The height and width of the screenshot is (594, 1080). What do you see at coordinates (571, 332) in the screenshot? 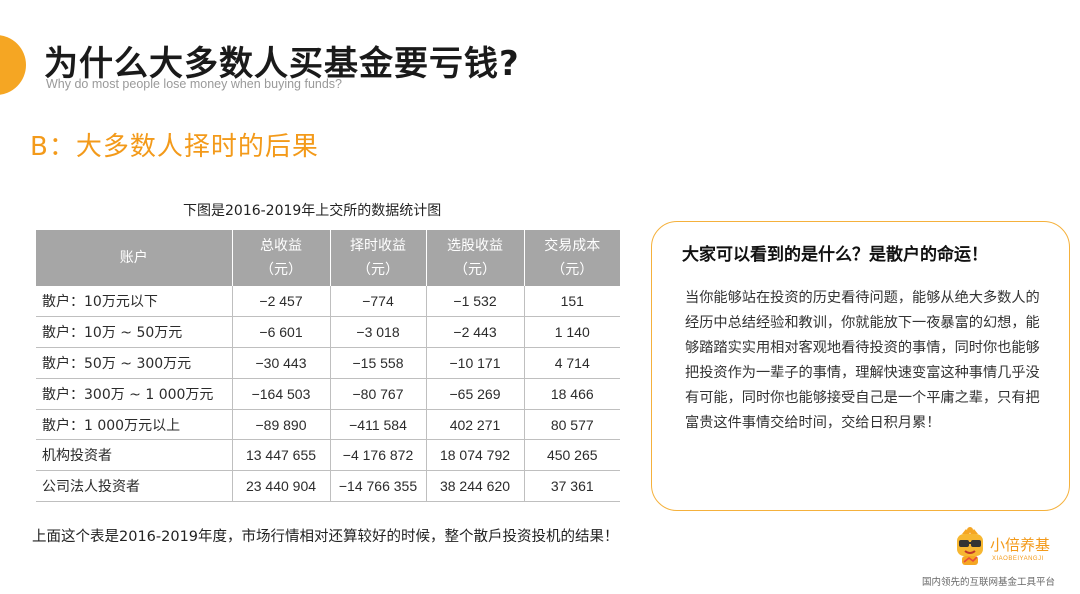
I see `cell-cost: 1 140` at bounding box center [571, 332].